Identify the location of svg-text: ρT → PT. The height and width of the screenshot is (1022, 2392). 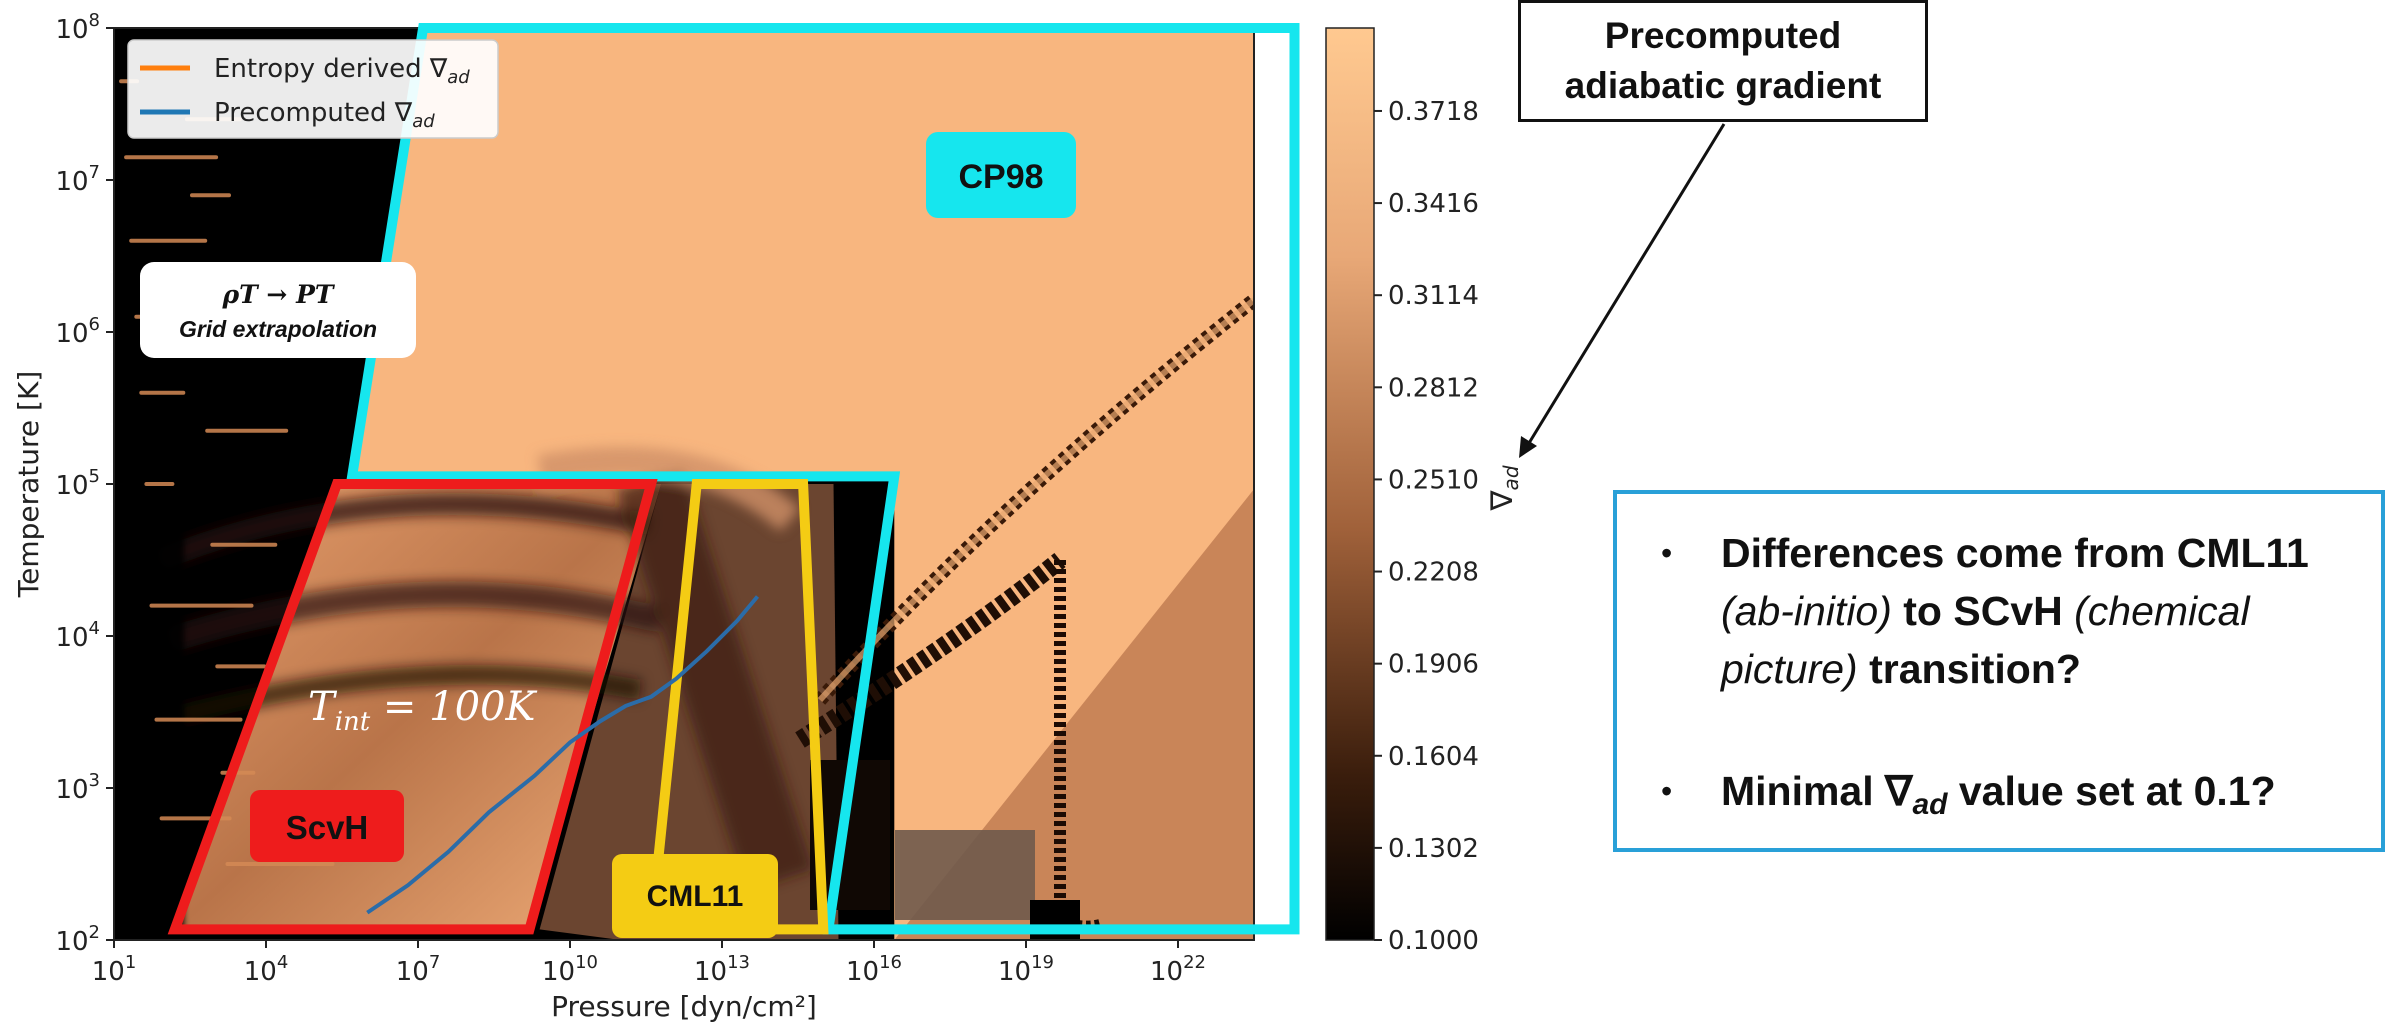
(279, 294).